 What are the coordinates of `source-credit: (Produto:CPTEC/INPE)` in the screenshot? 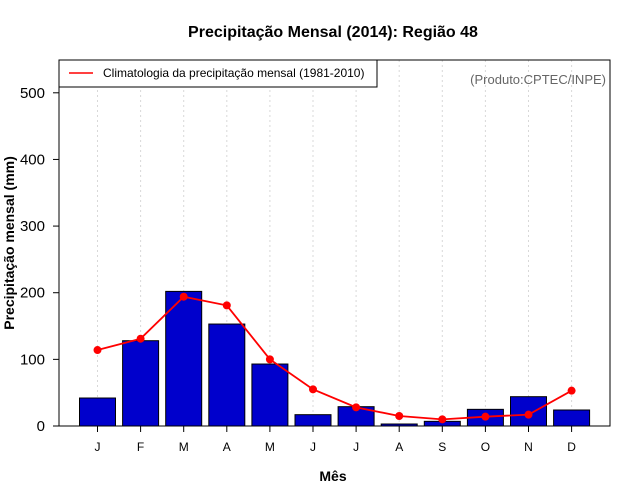 It's located at (538, 79).